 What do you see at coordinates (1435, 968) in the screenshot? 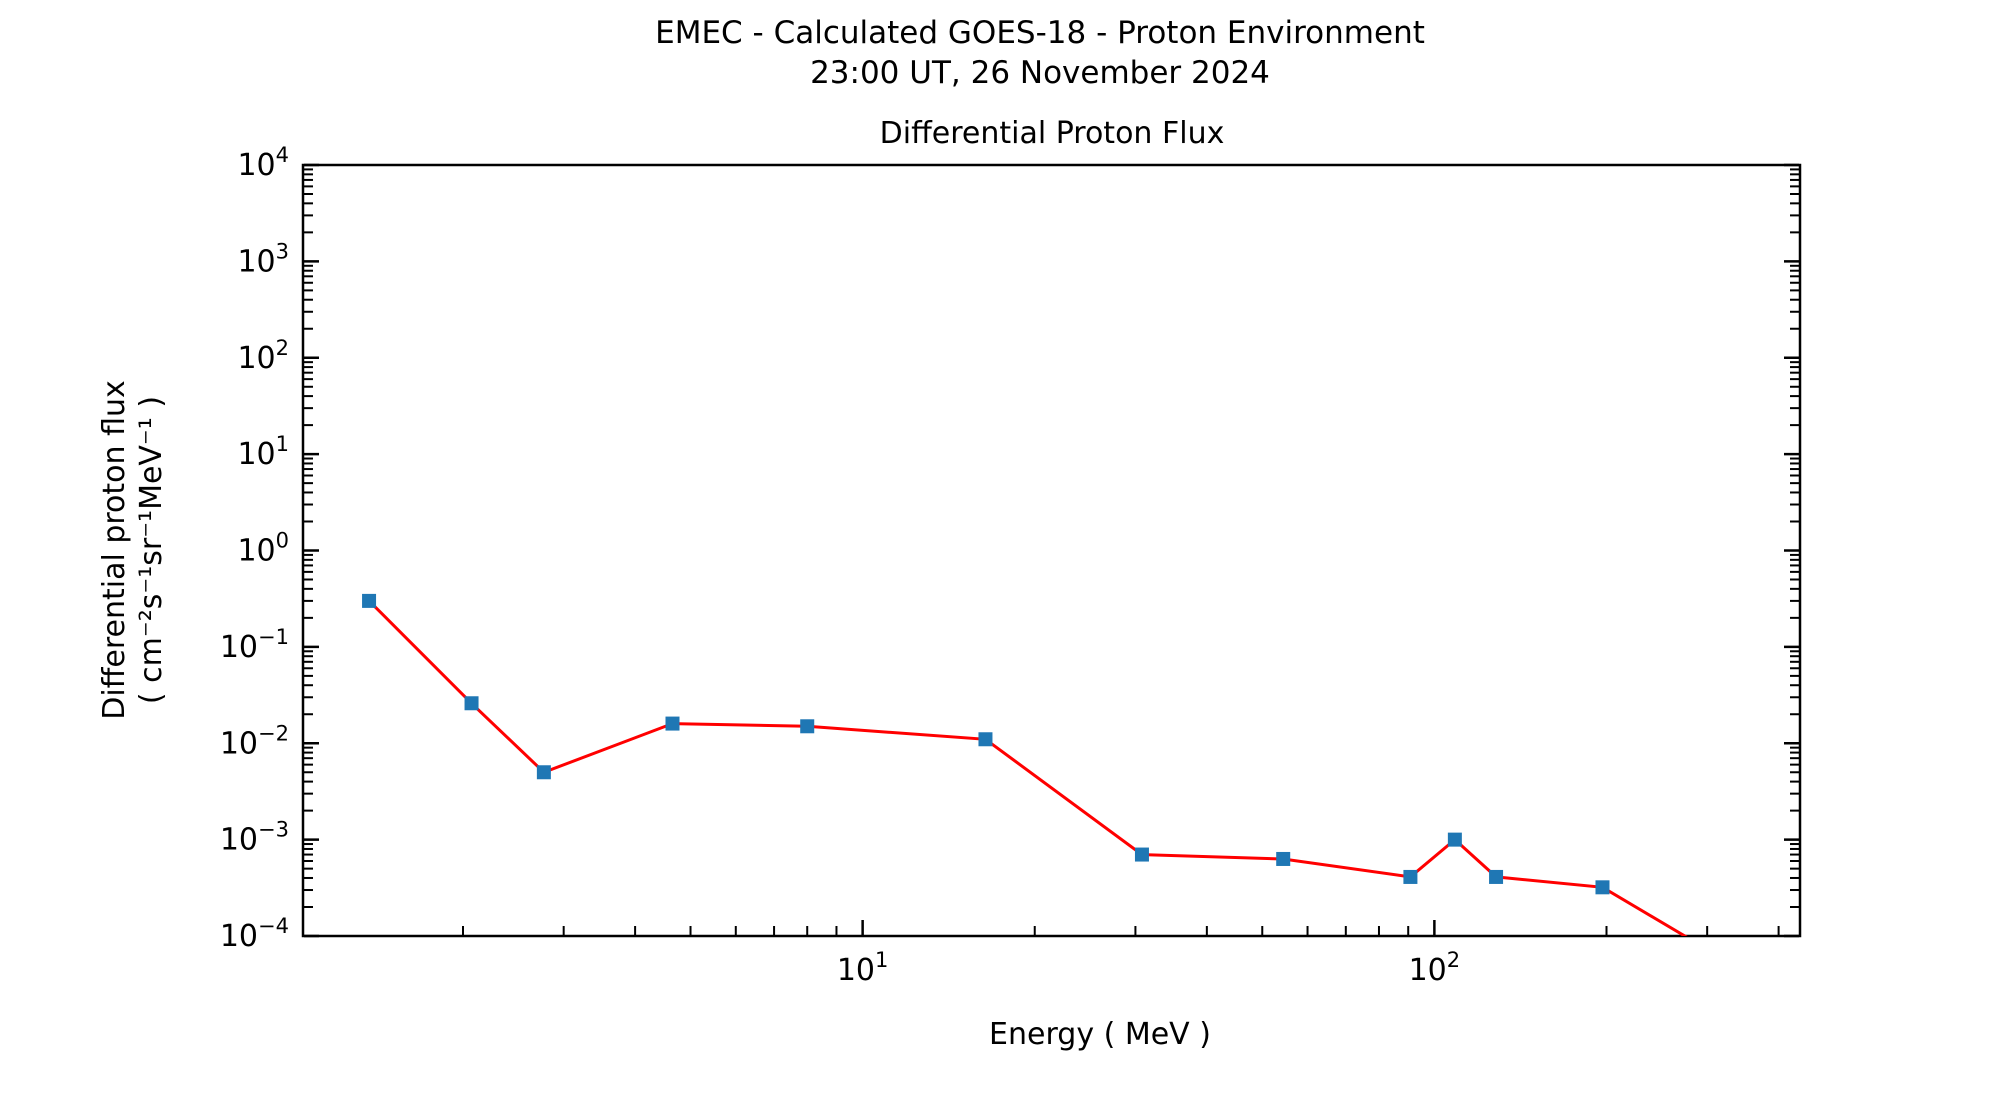
I see `x-tick-label: 10²` at bounding box center [1435, 968].